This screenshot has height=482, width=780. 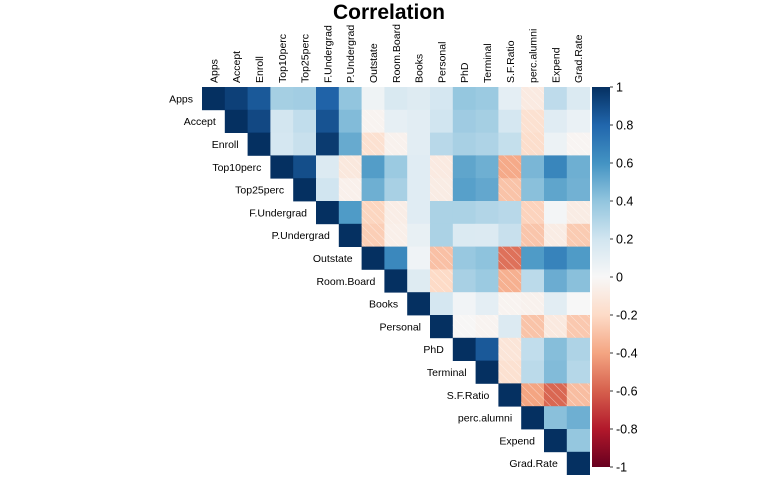 What do you see at coordinates (556, 65) in the screenshot?
I see `column-label: Expend` at bounding box center [556, 65].